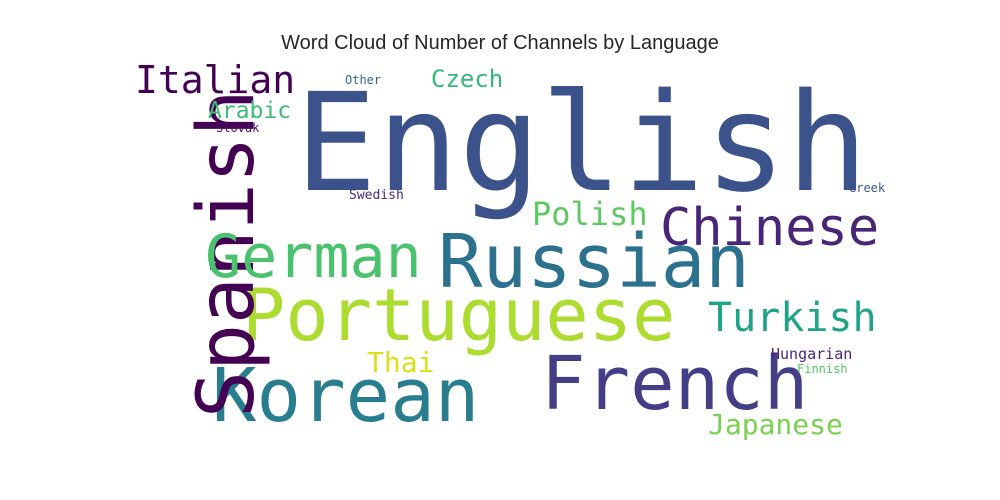  Describe the element at coordinates (775, 424) in the screenshot. I see `word-japanese: Japanese` at that location.